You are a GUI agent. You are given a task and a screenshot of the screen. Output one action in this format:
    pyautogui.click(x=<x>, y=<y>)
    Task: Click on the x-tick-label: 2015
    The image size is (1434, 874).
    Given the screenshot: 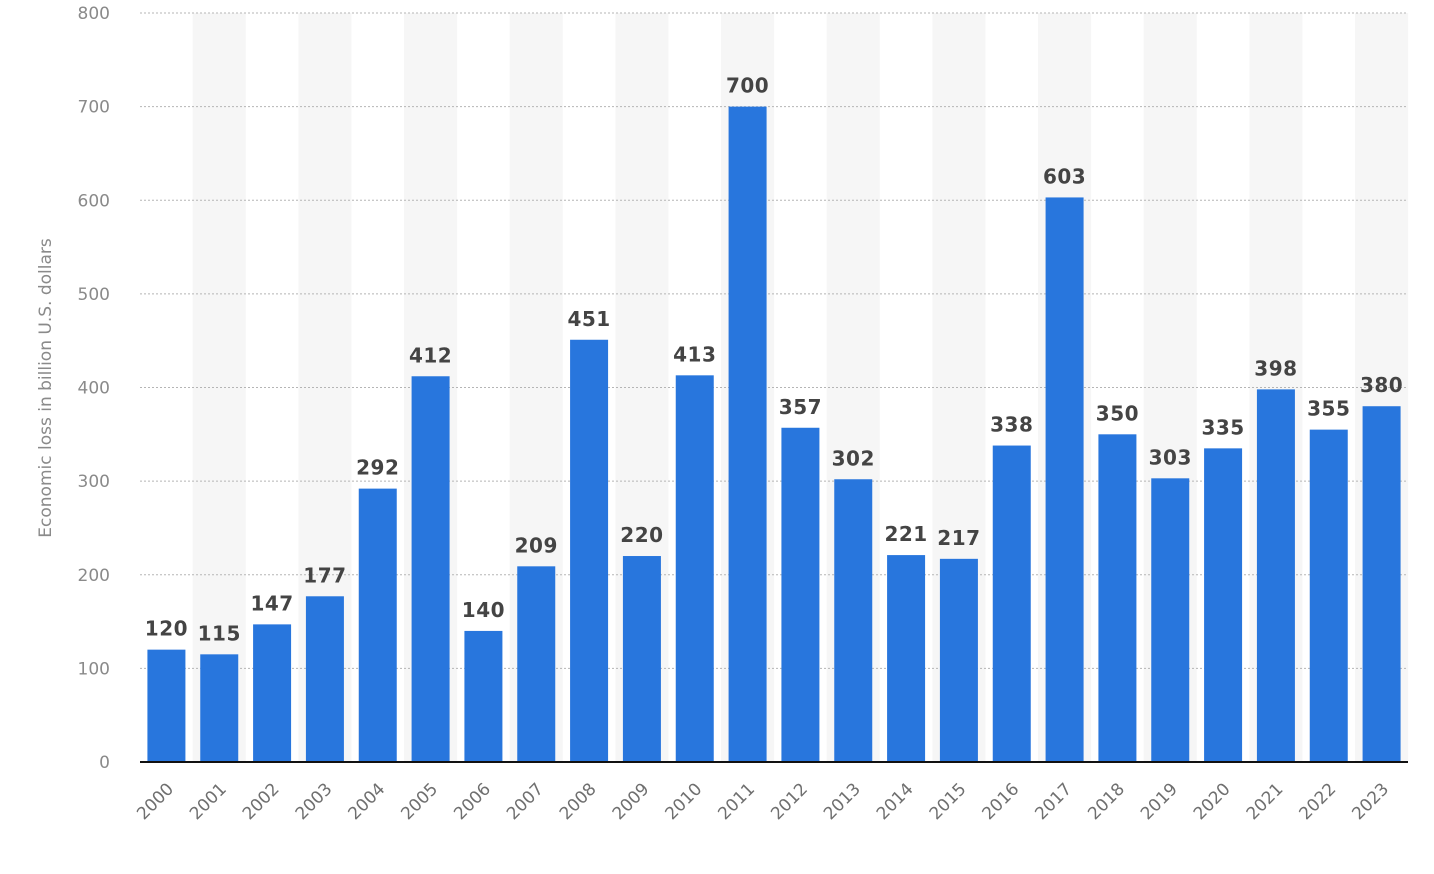 What is the action you would take?
    pyautogui.click(x=948, y=801)
    